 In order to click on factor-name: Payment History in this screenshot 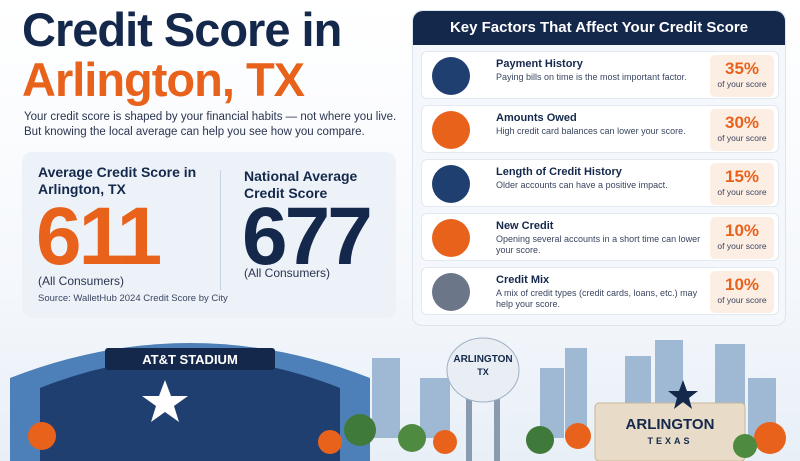, I will do `click(539, 64)`.